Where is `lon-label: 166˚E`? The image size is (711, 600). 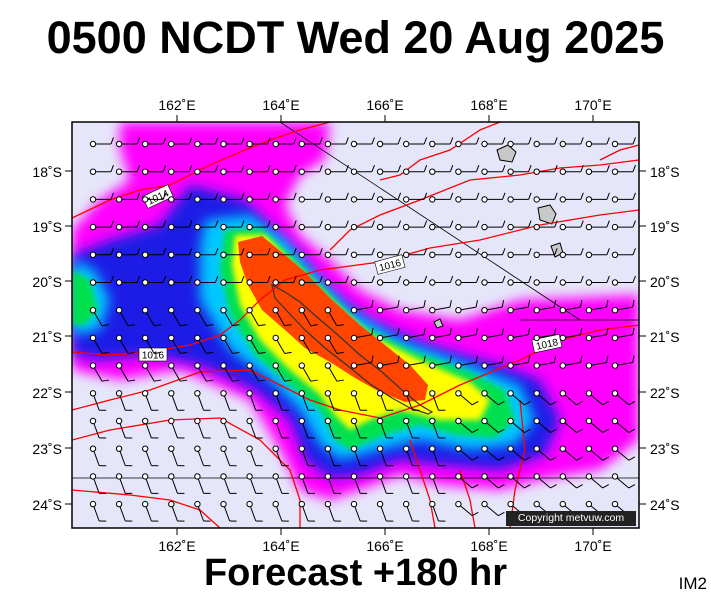 lon-label: 166˚E is located at coordinates (384, 105).